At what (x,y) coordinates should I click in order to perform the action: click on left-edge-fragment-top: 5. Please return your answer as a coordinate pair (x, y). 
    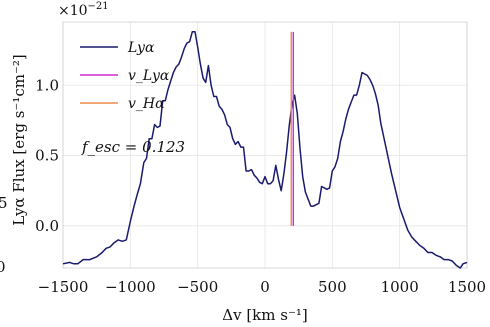
    Looking at the image, I should click on (4, 203).